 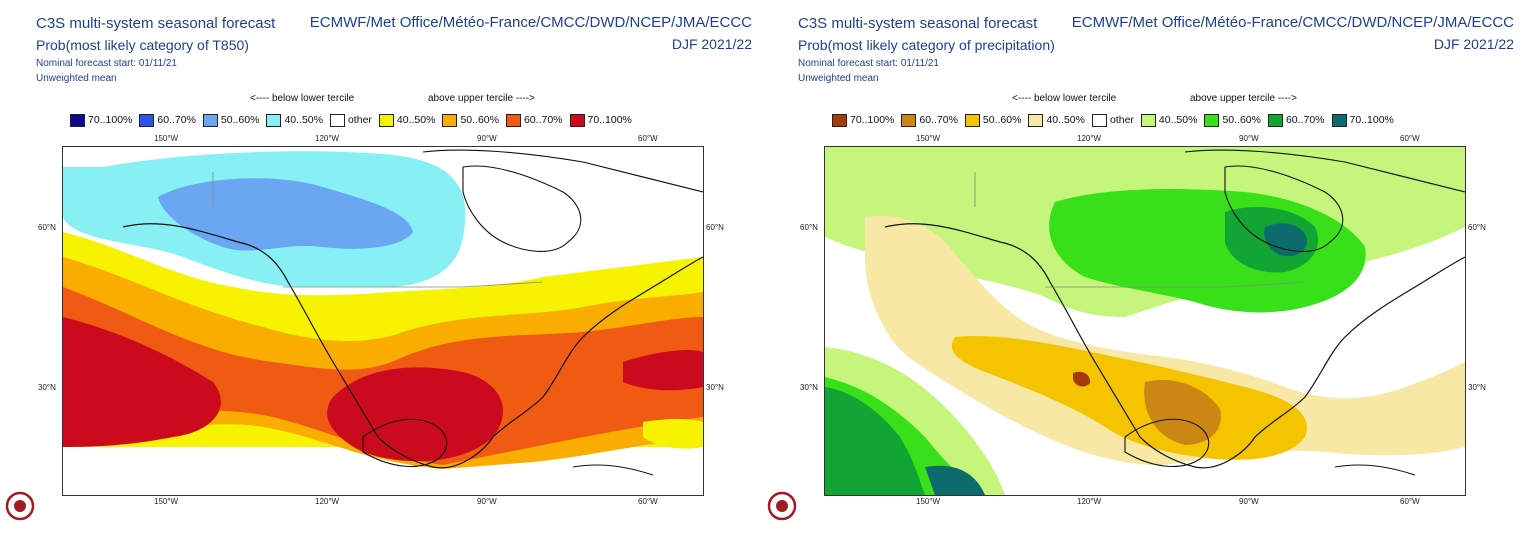 What do you see at coordinates (928, 138) in the screenshot?
I see `top-tick: 150°W` at bounding box center [928, 138].